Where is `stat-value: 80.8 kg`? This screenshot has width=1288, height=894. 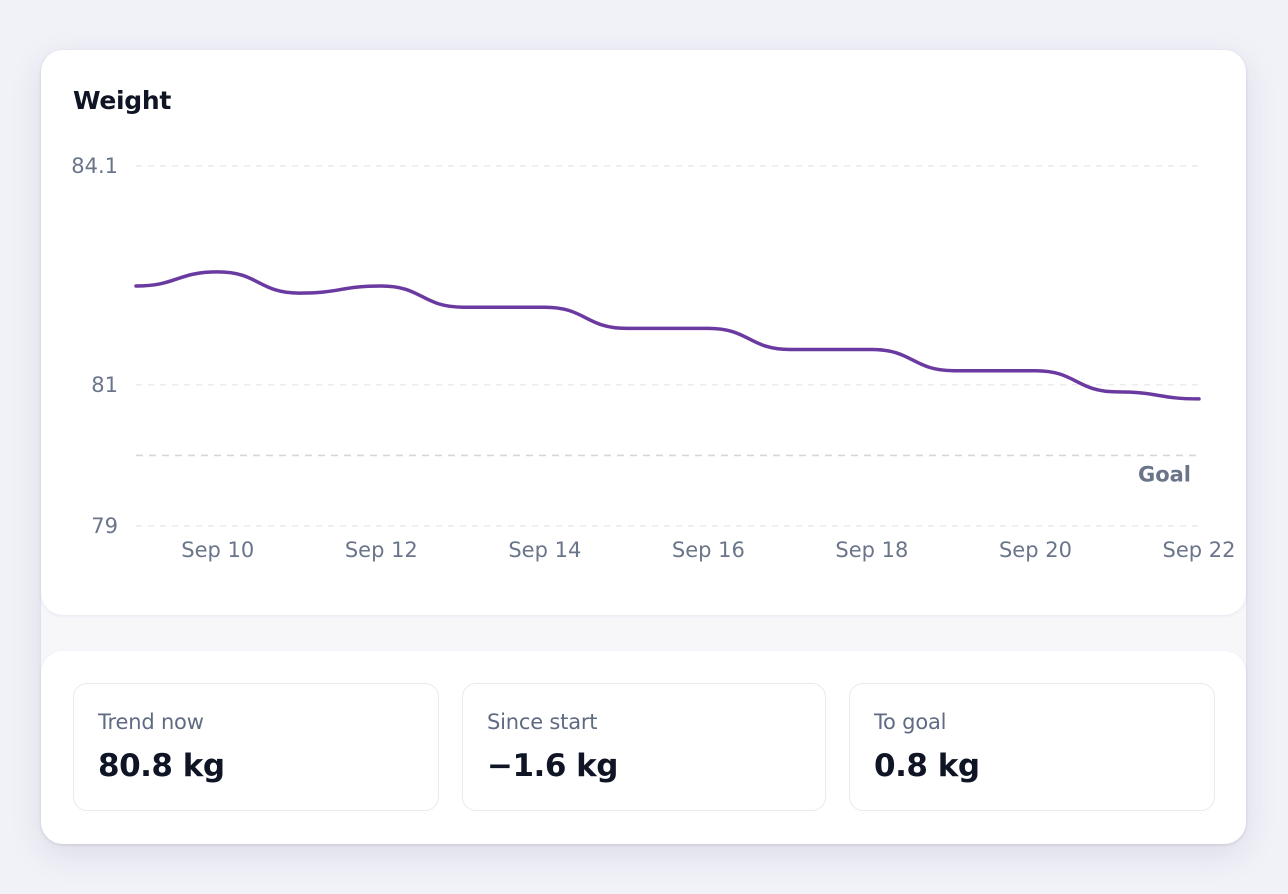
stat-value: 80.8 kg is located at coordinates (161, 766).